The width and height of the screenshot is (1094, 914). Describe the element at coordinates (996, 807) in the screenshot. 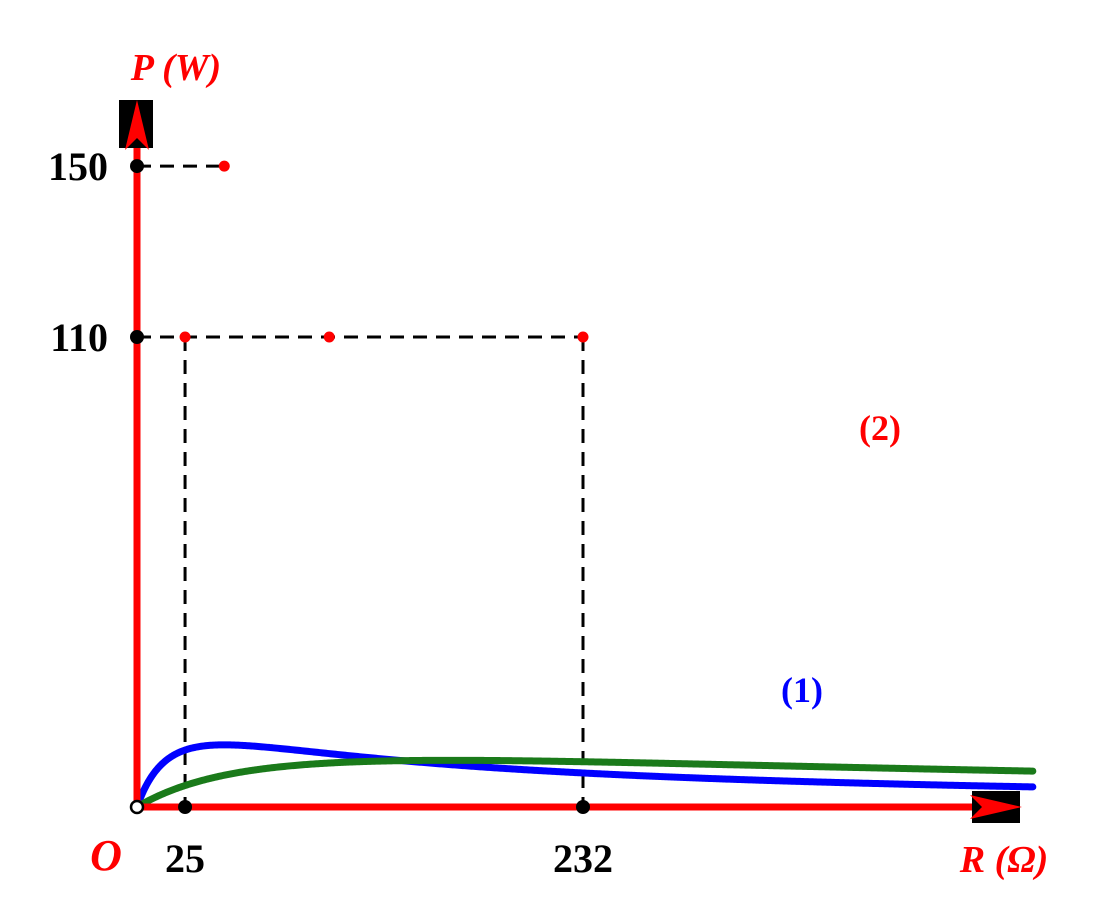

I see `x-axis-arrow` at that location.